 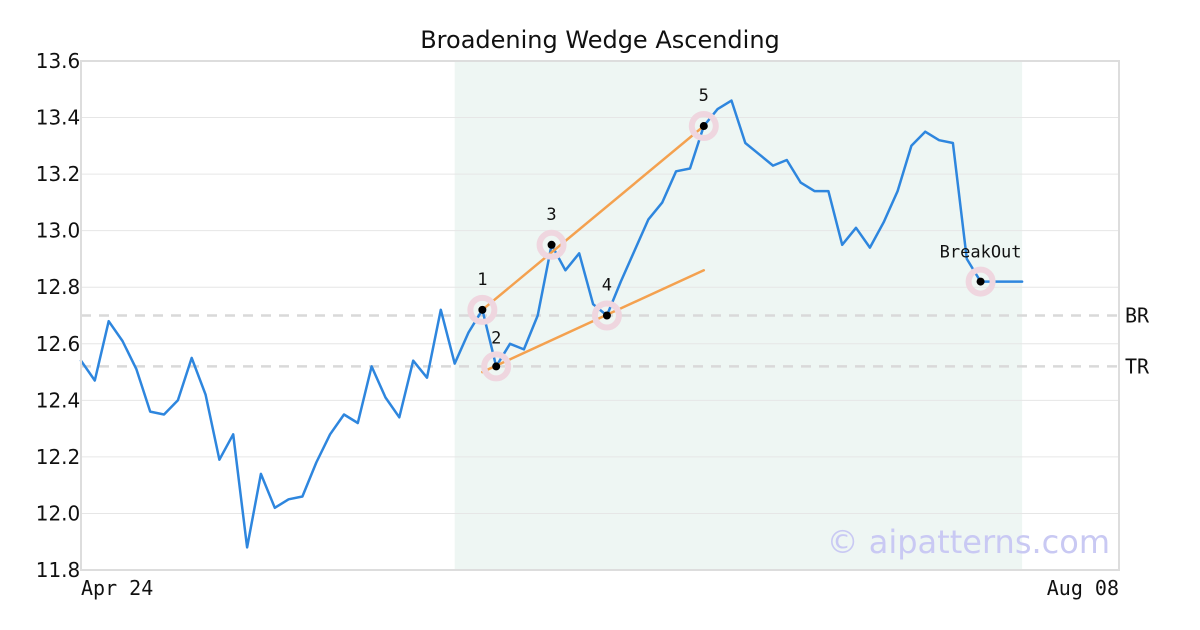 I want to click on point-label-4: 4, so click(x=607, y=286).